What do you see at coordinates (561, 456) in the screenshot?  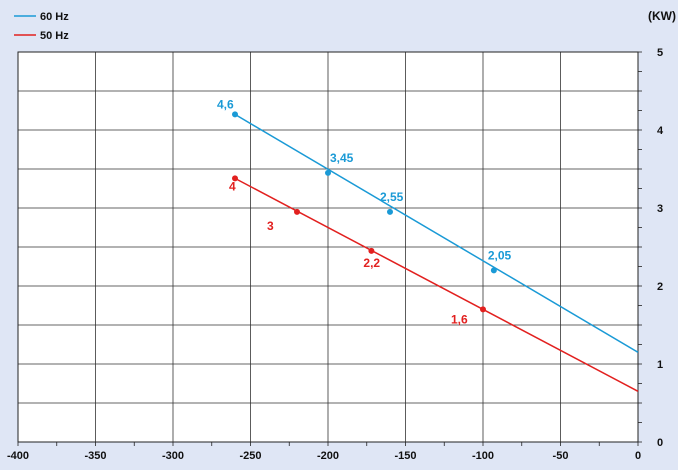 I see `x-tick-label: -50` at bounding box center [561, 456].